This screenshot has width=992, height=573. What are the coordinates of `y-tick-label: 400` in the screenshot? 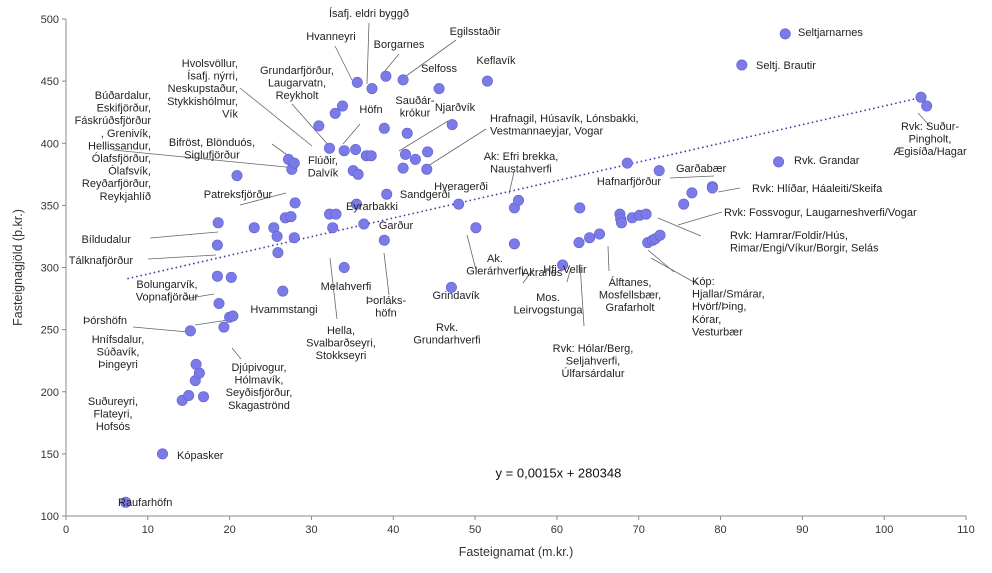 It's located at (50, 144).